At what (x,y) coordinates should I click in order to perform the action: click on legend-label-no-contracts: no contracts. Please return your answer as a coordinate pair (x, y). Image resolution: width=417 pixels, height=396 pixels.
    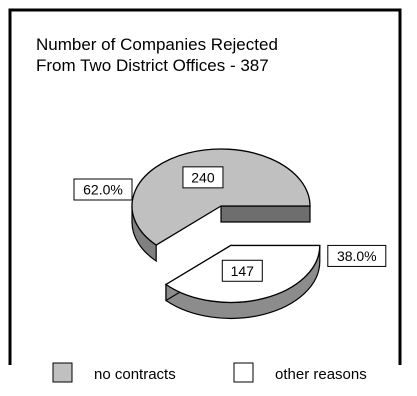
    Looking at the image, I should click on (135, 374).